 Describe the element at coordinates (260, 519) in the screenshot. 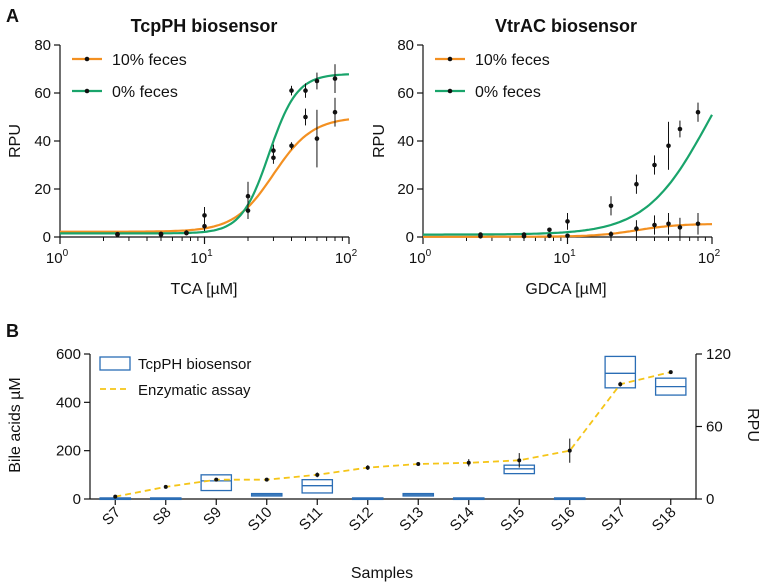

I see `x-tick-label: S10` at that location.